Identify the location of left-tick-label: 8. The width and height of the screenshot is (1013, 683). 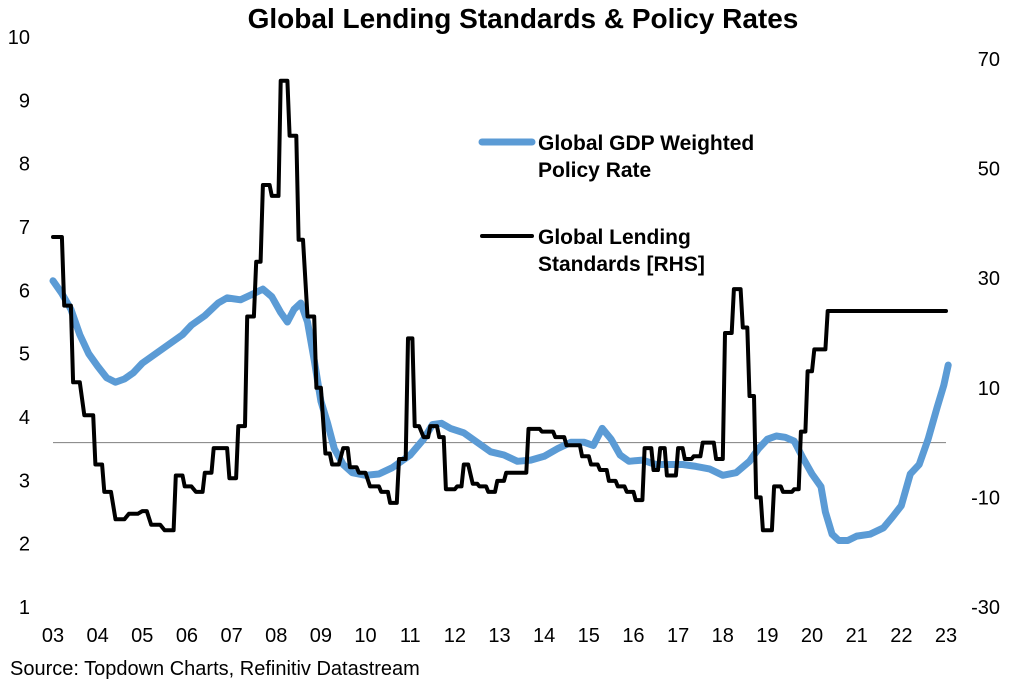
(24, 165).